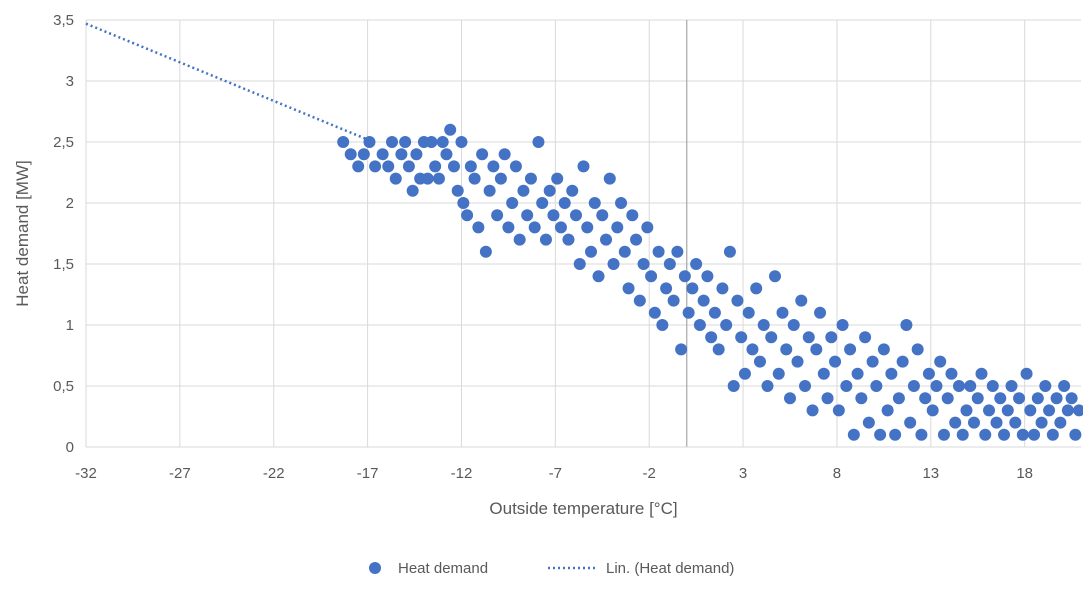 This screenshot has height=591, width=1083. What do you see at coordinates (274, 473) in the screenshot?
I see `x-tick-label: -22` at bounding box center [274, 473].